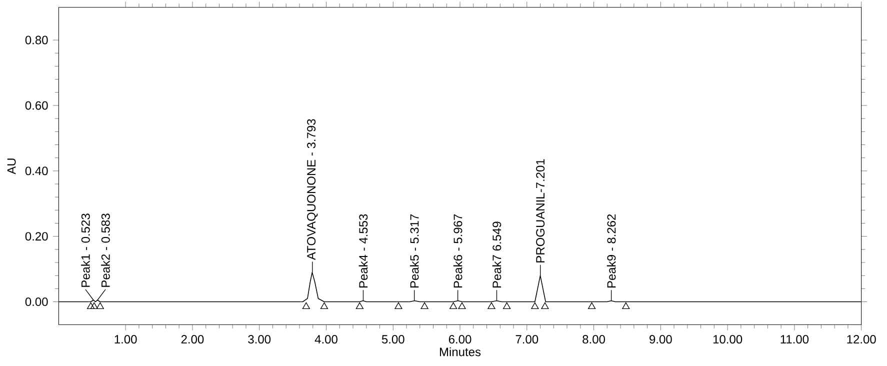 This screenshot has width=887, height=366. What do you see at coordinates (540, 210) in the screenshot?
I see `annotation: PROGUANIL-7.201` at bounding box center [540, 210].